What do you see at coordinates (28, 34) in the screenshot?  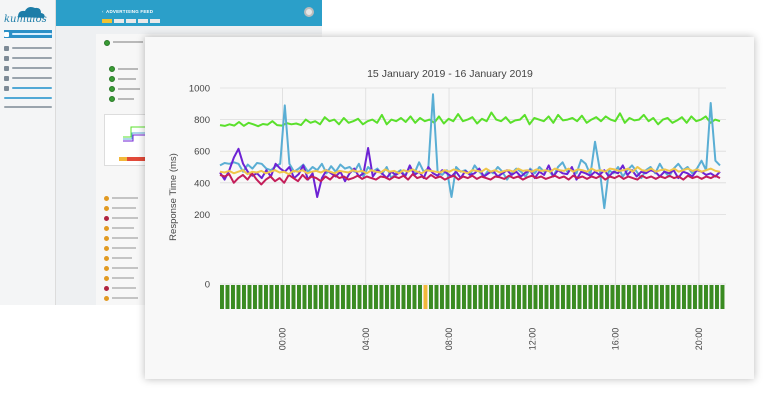 I see `sidebar-item-dashboard` at bounding box center [28, 34].